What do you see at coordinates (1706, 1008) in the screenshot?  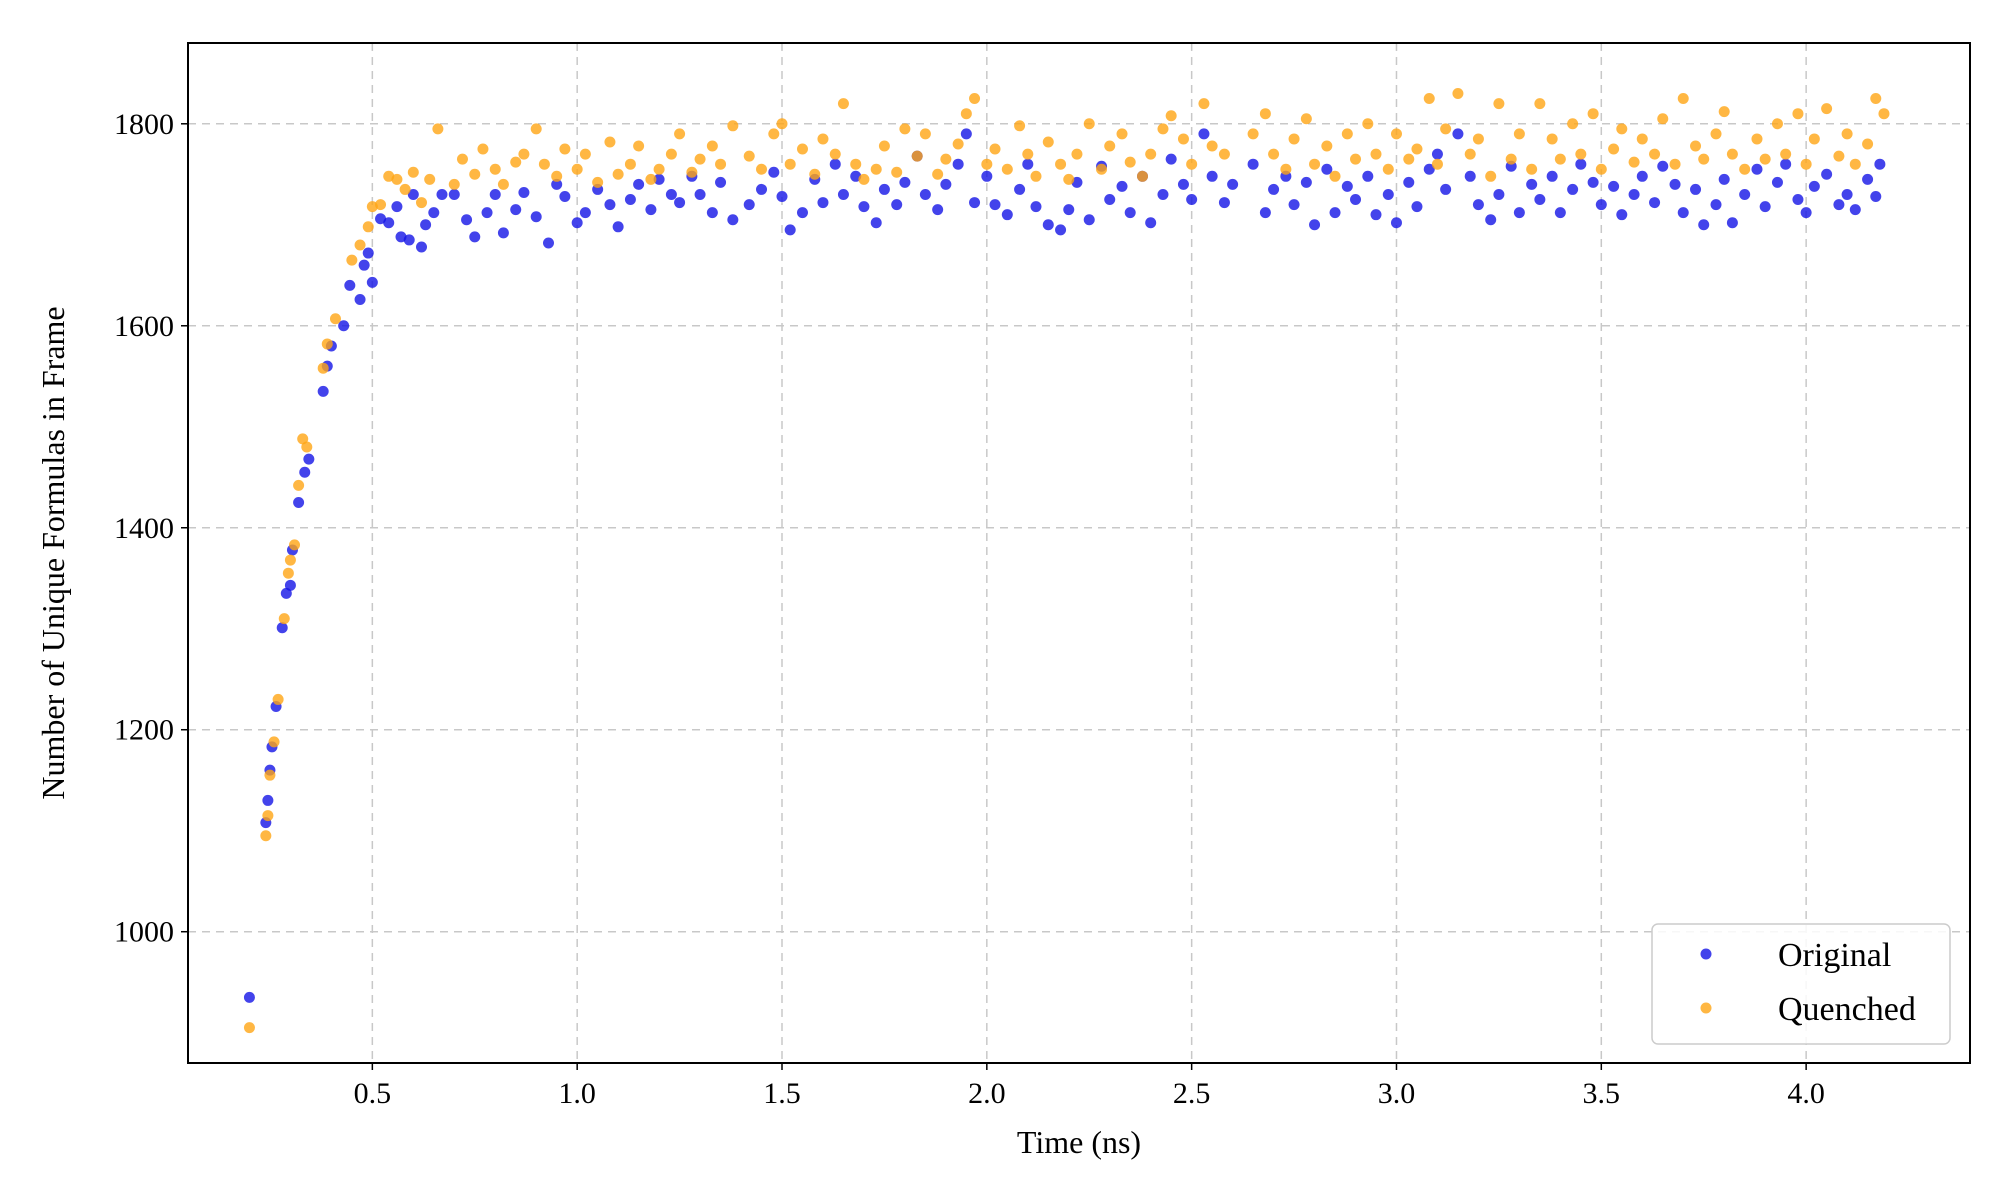 I see `legend-marker-quenched` at bounding box center [1706, 1008].